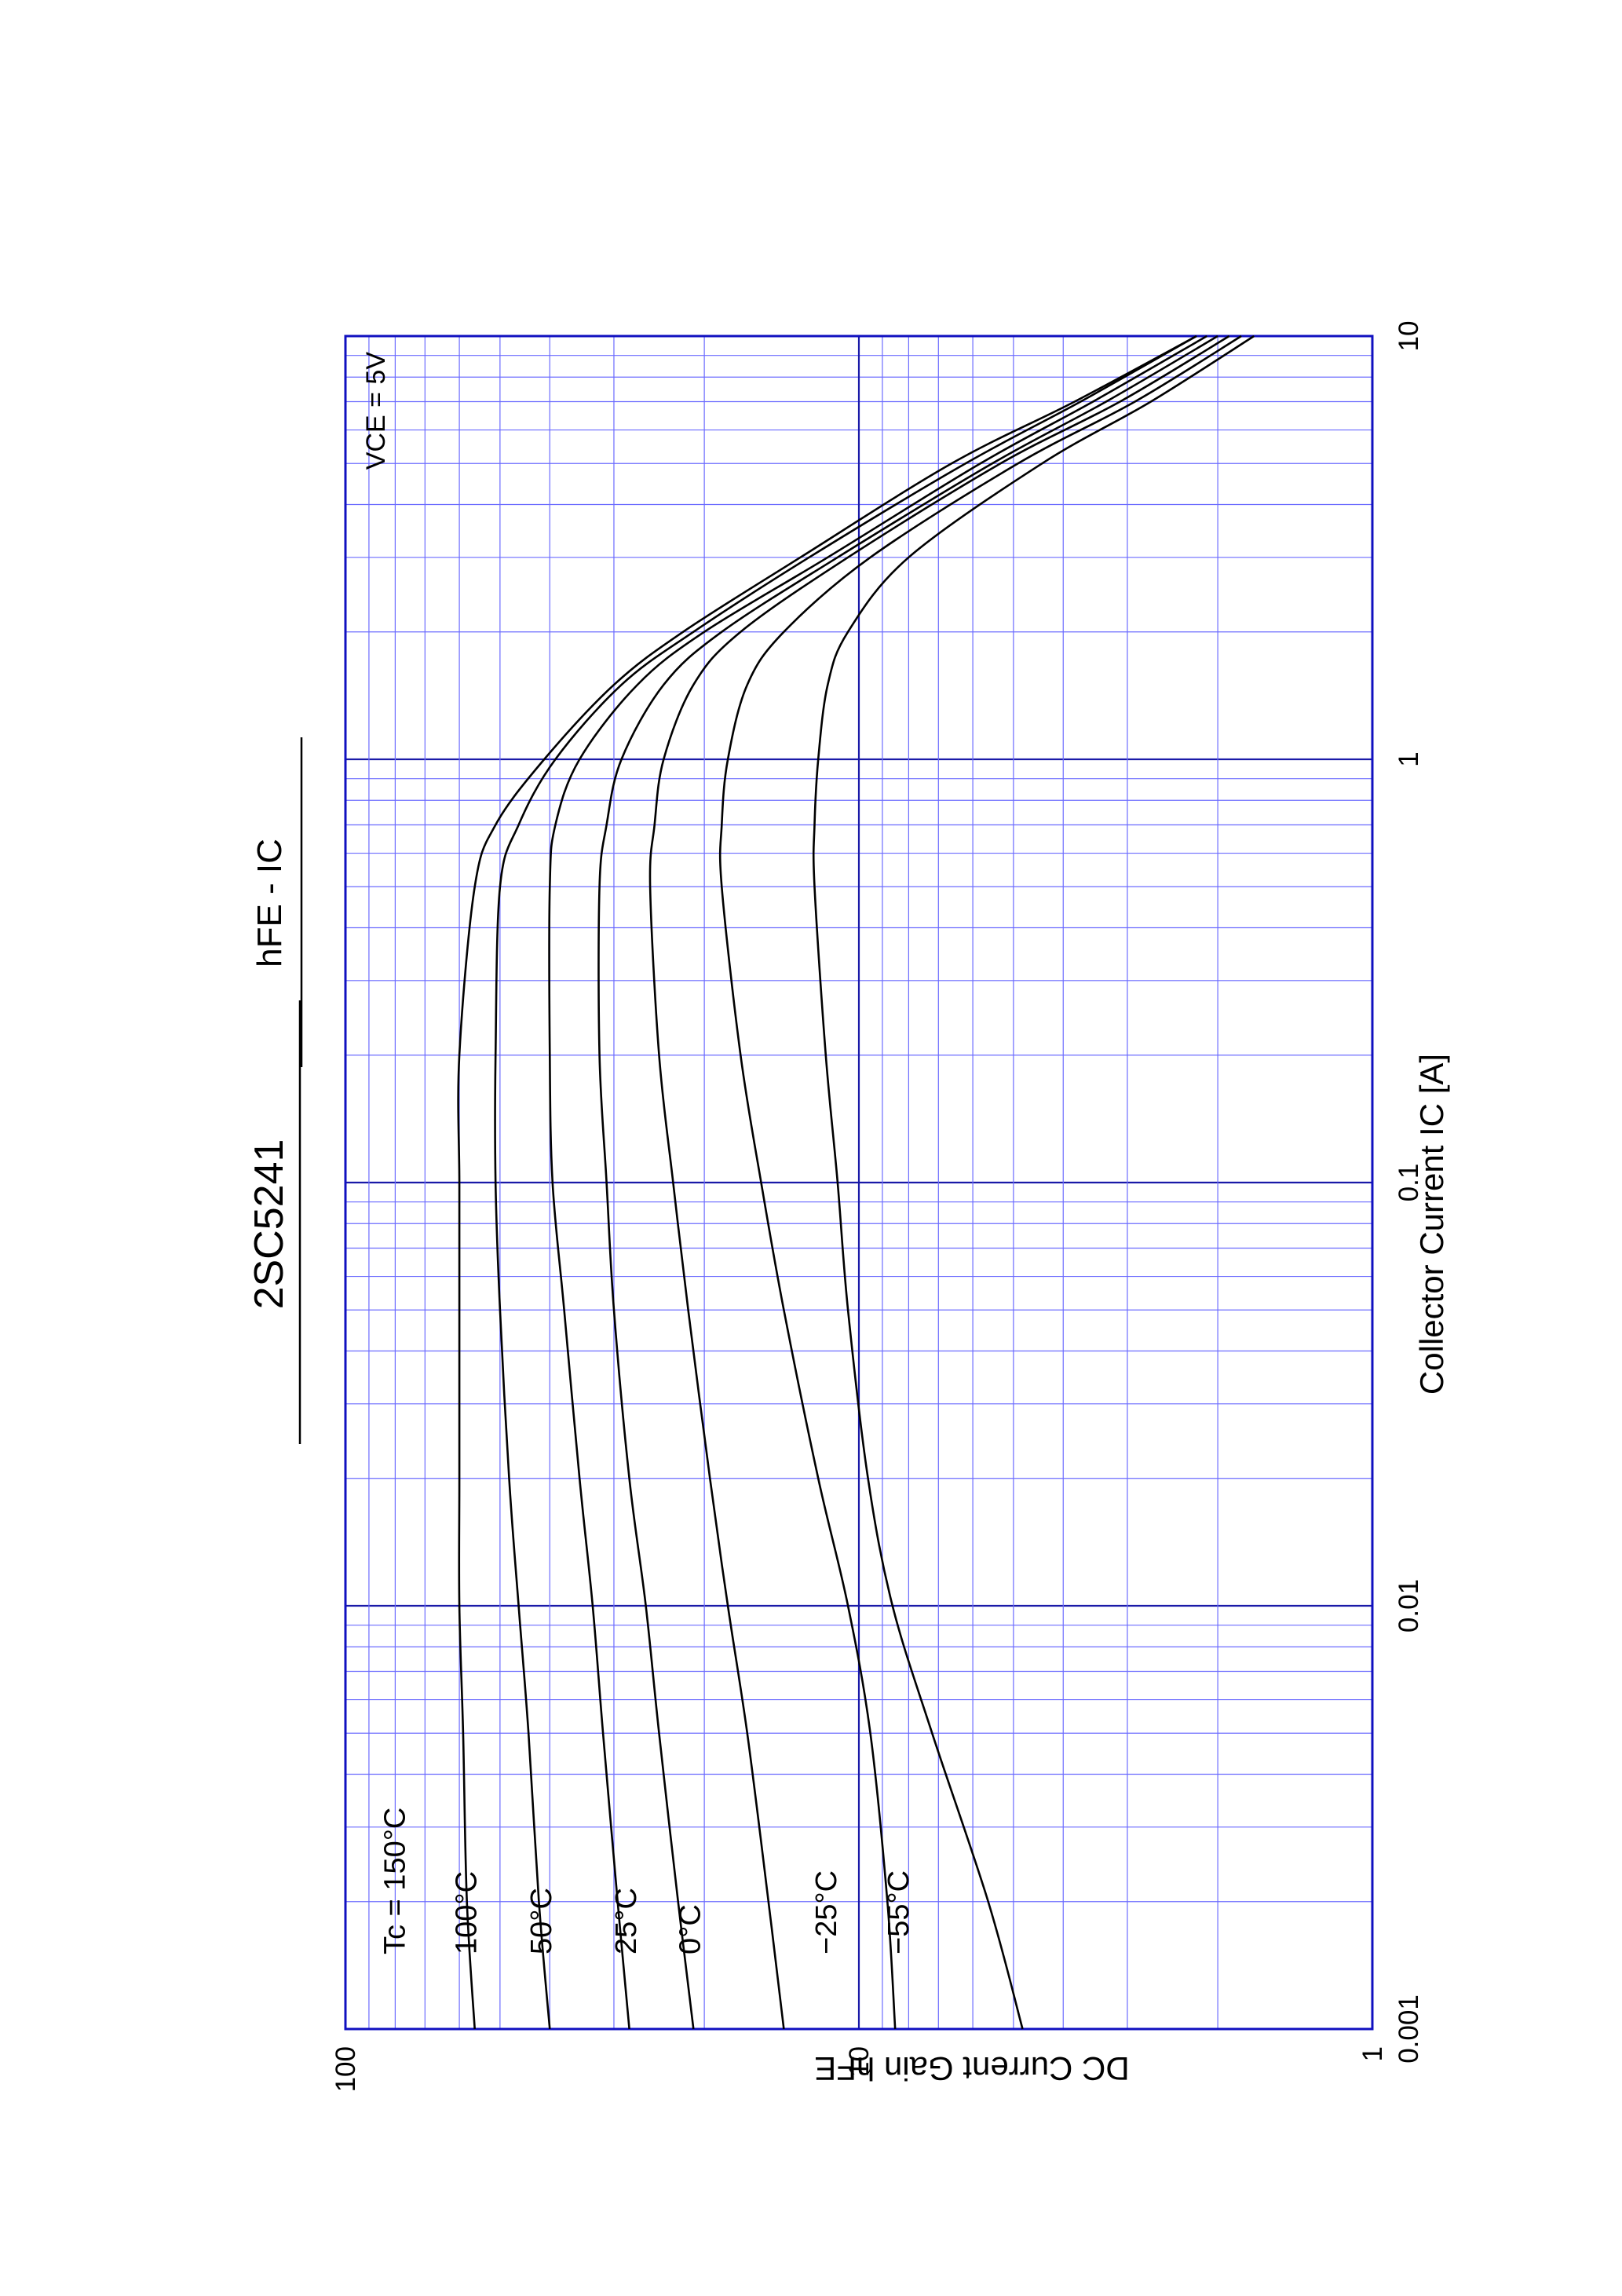  I want to click on x-tick-labels: 0.001 0.01 0.1 1 10, so click(1409, 1192).